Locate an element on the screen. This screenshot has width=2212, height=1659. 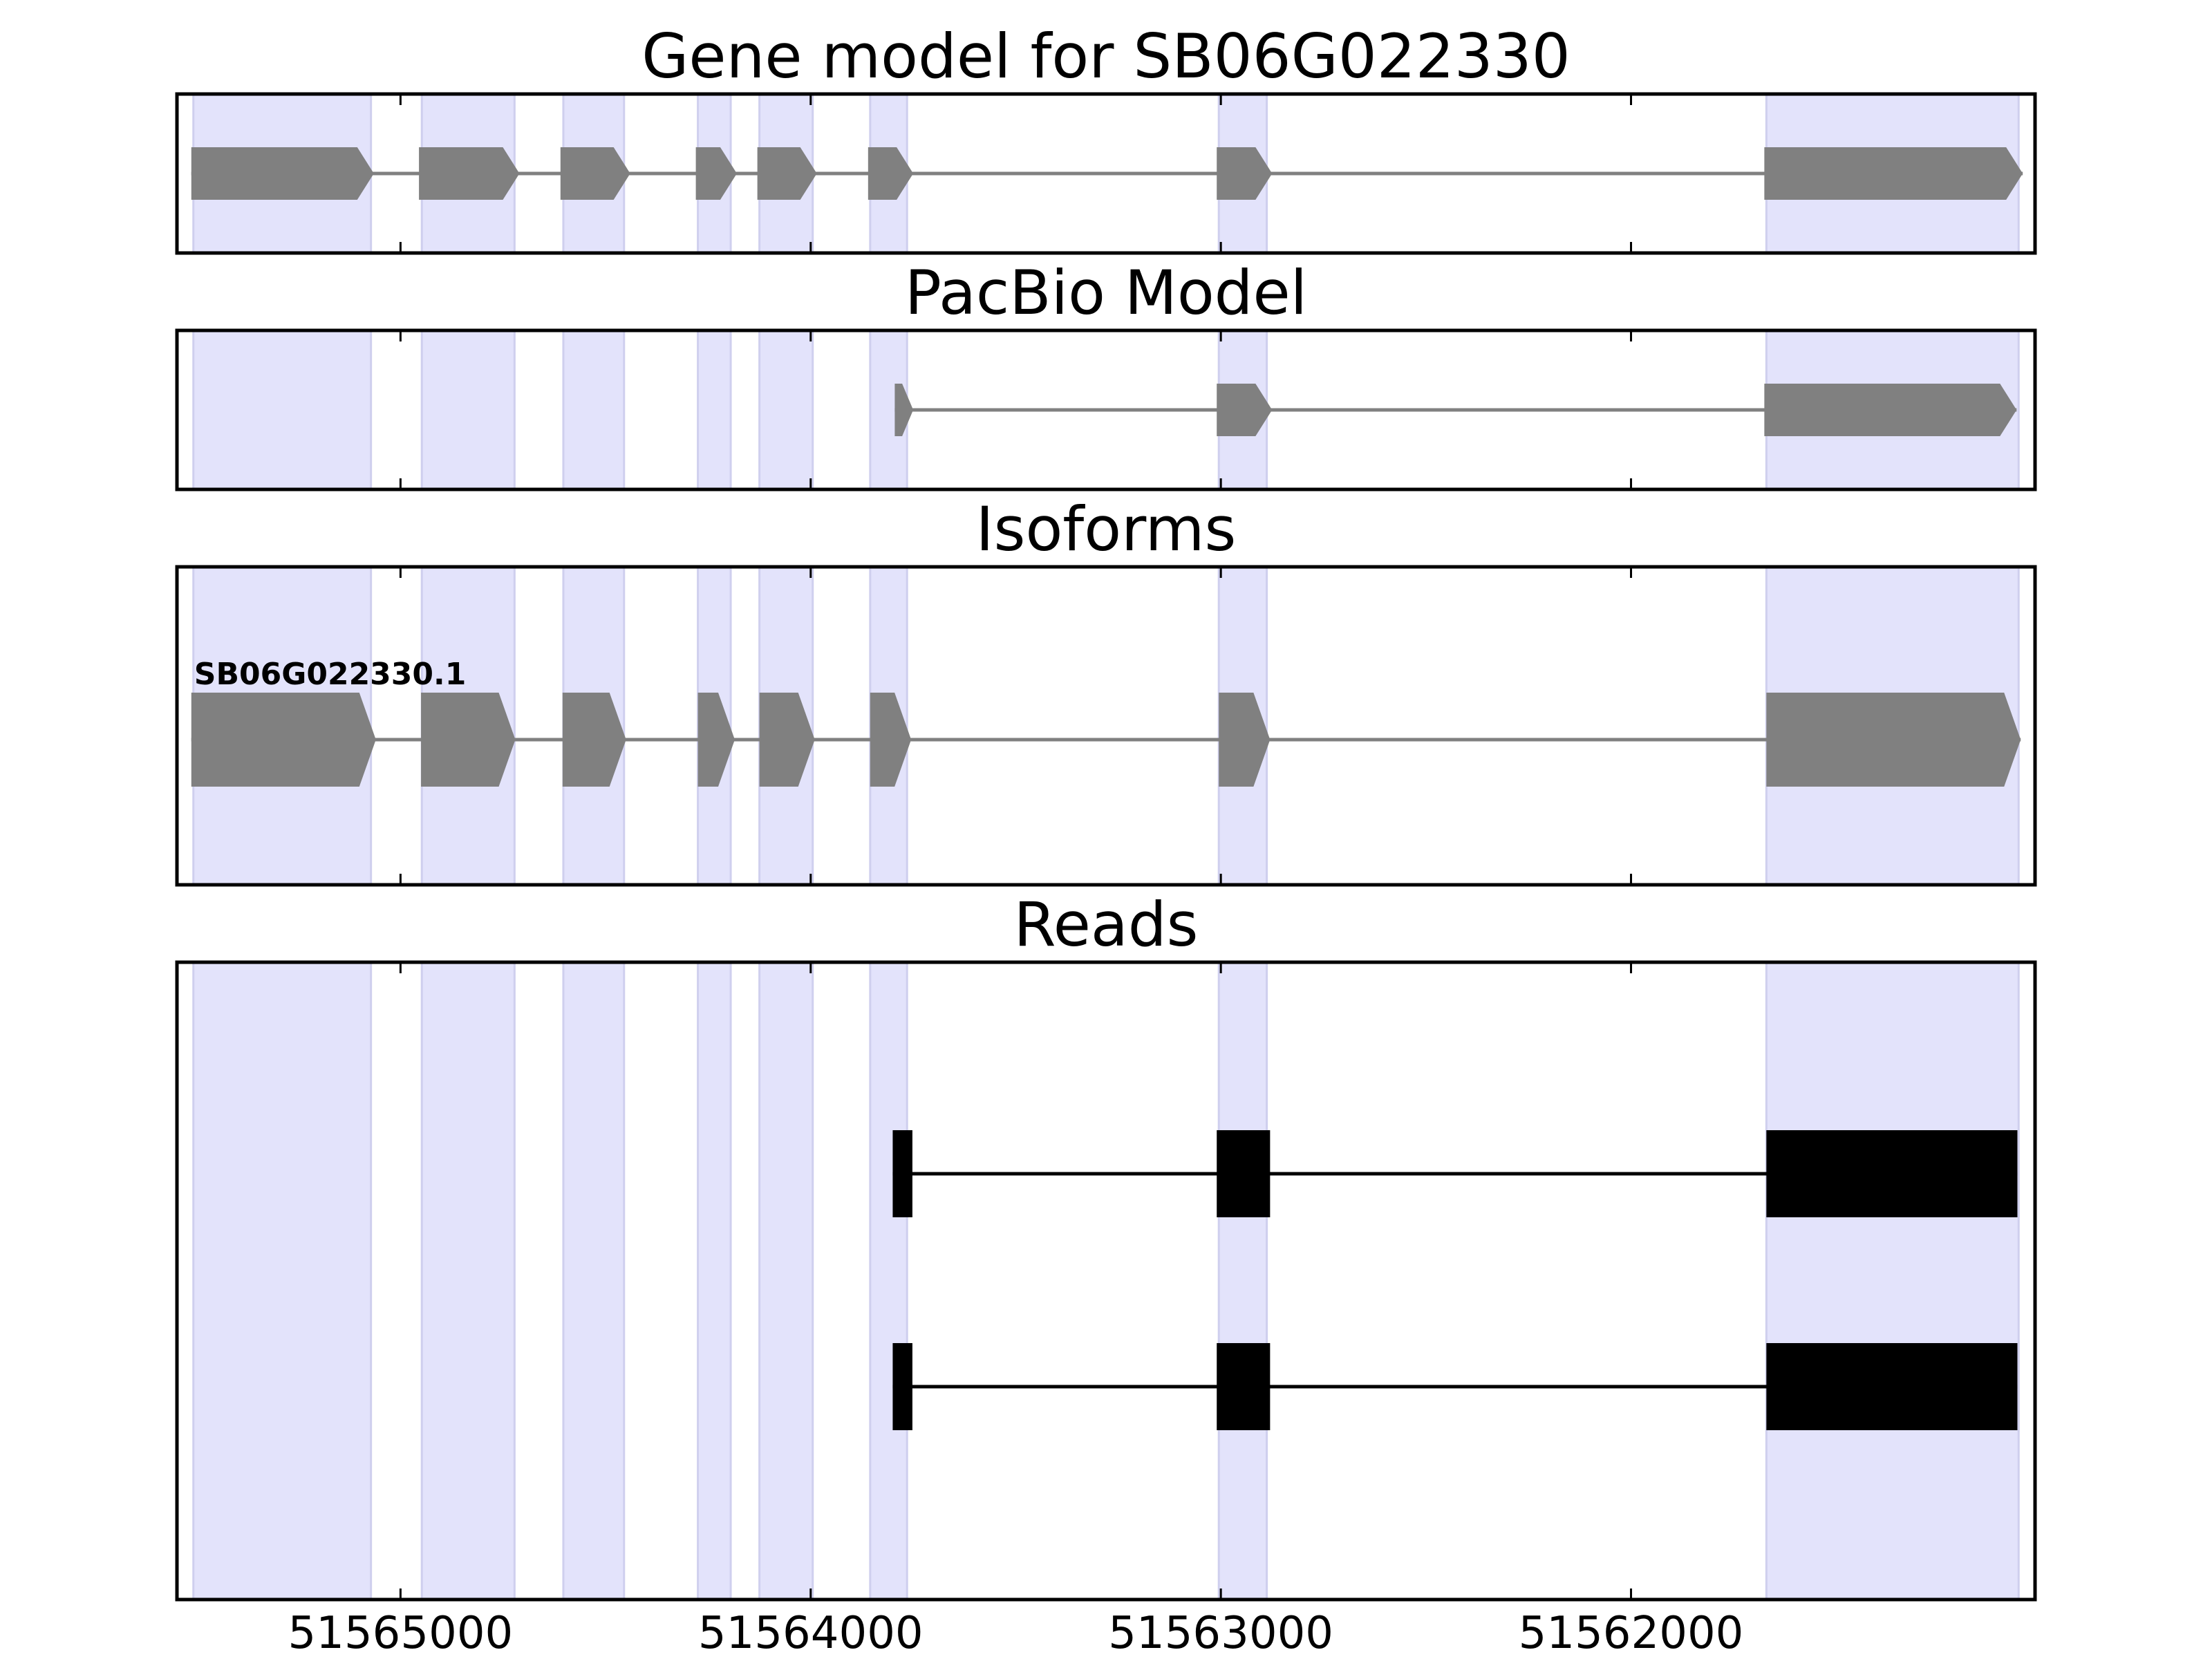
x-tick-label: 51563000 is located at coordinates (1220, 1633).